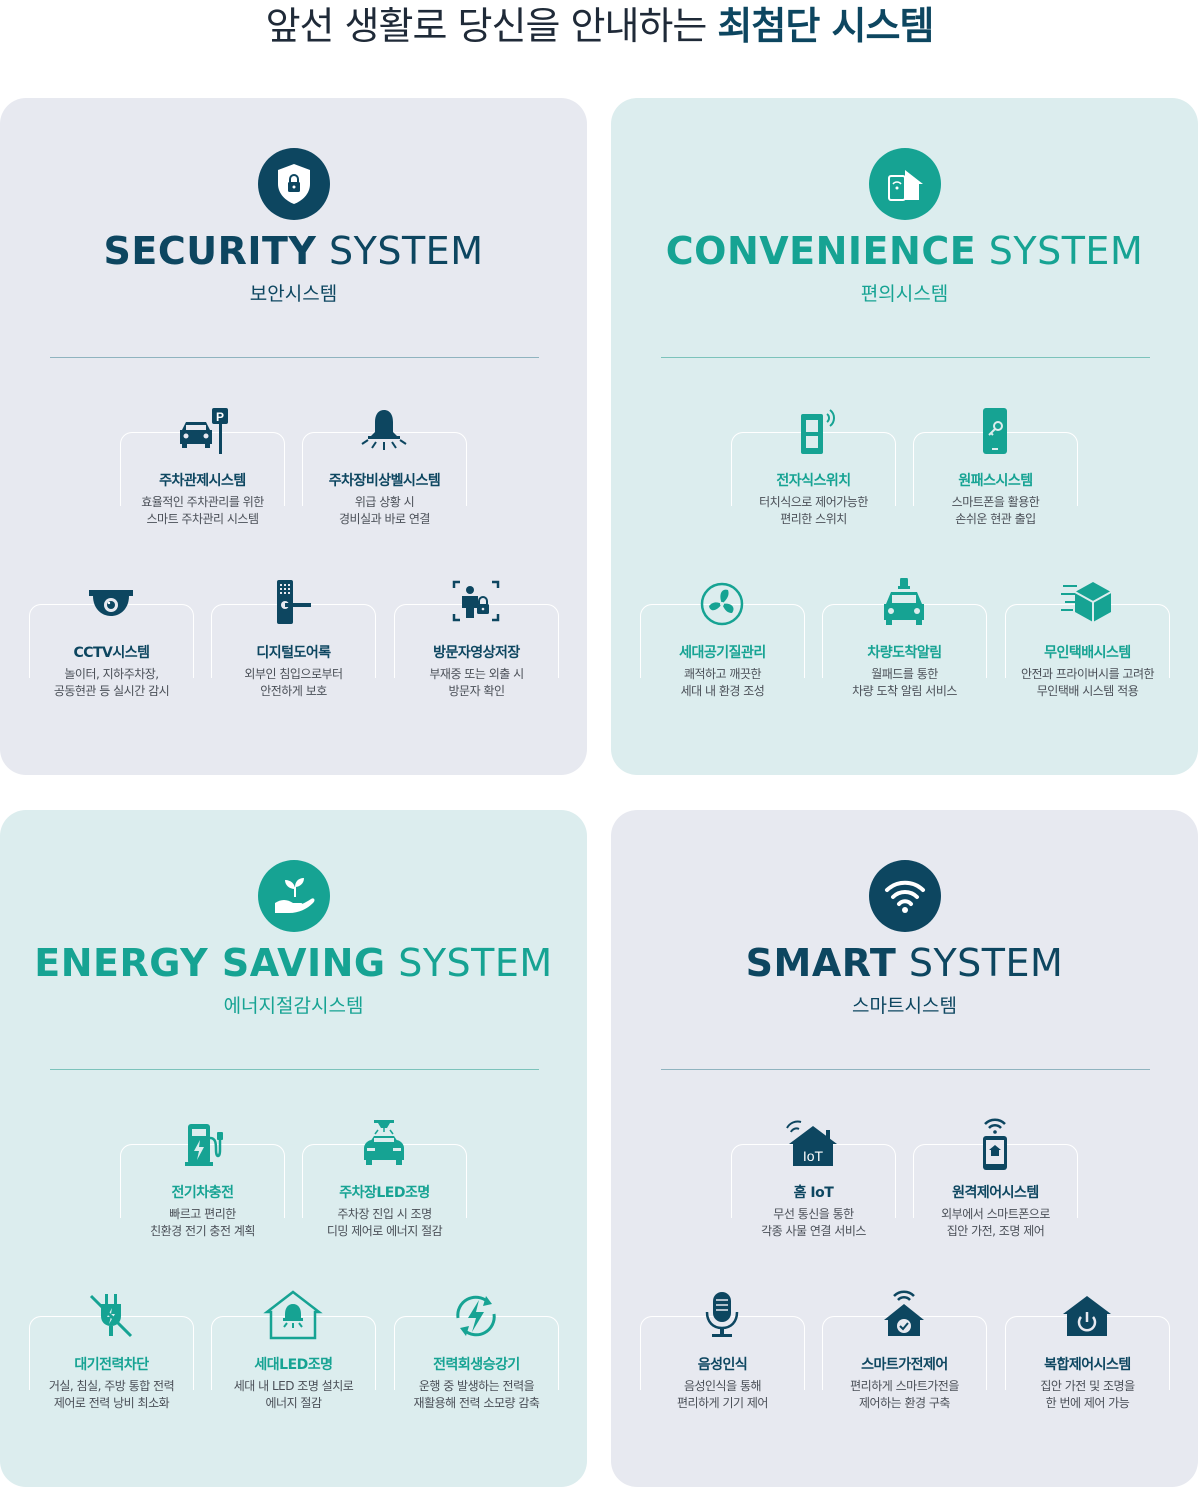 The height and width of the screenshot is (1488, 1199). Describe the element at coordinates (1087, 1386) in the screenshot. I see `desc-line: 집안 가전 및 조명을` at that location.